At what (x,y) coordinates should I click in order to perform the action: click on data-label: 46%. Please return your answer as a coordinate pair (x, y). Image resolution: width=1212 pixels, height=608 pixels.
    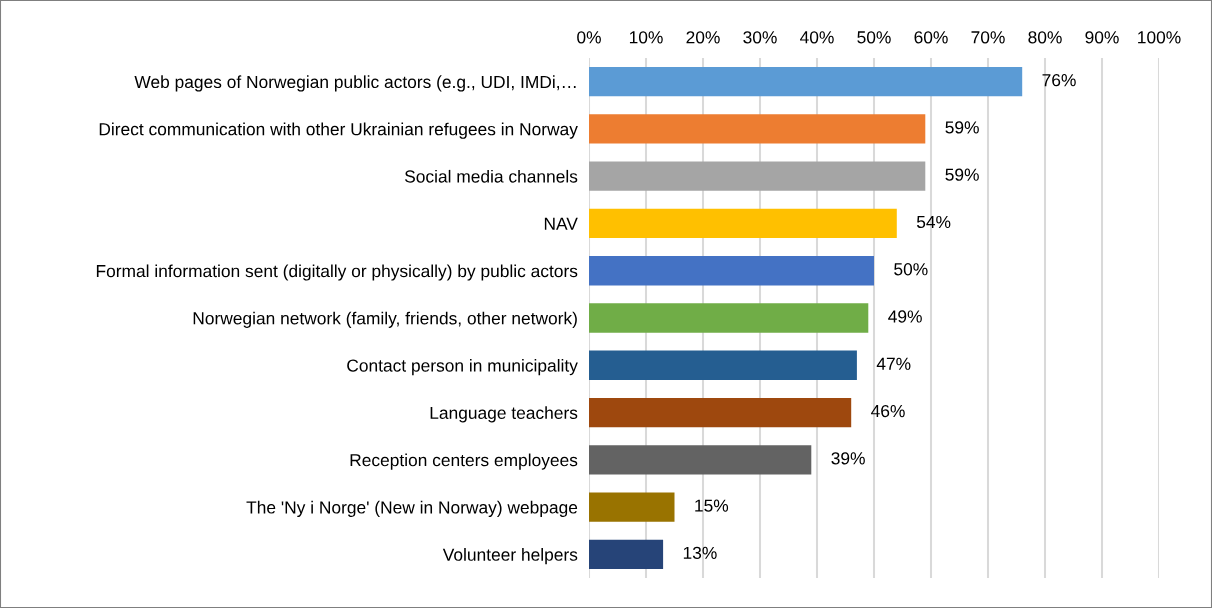
    Looking at the image, I should click on (888, 411).